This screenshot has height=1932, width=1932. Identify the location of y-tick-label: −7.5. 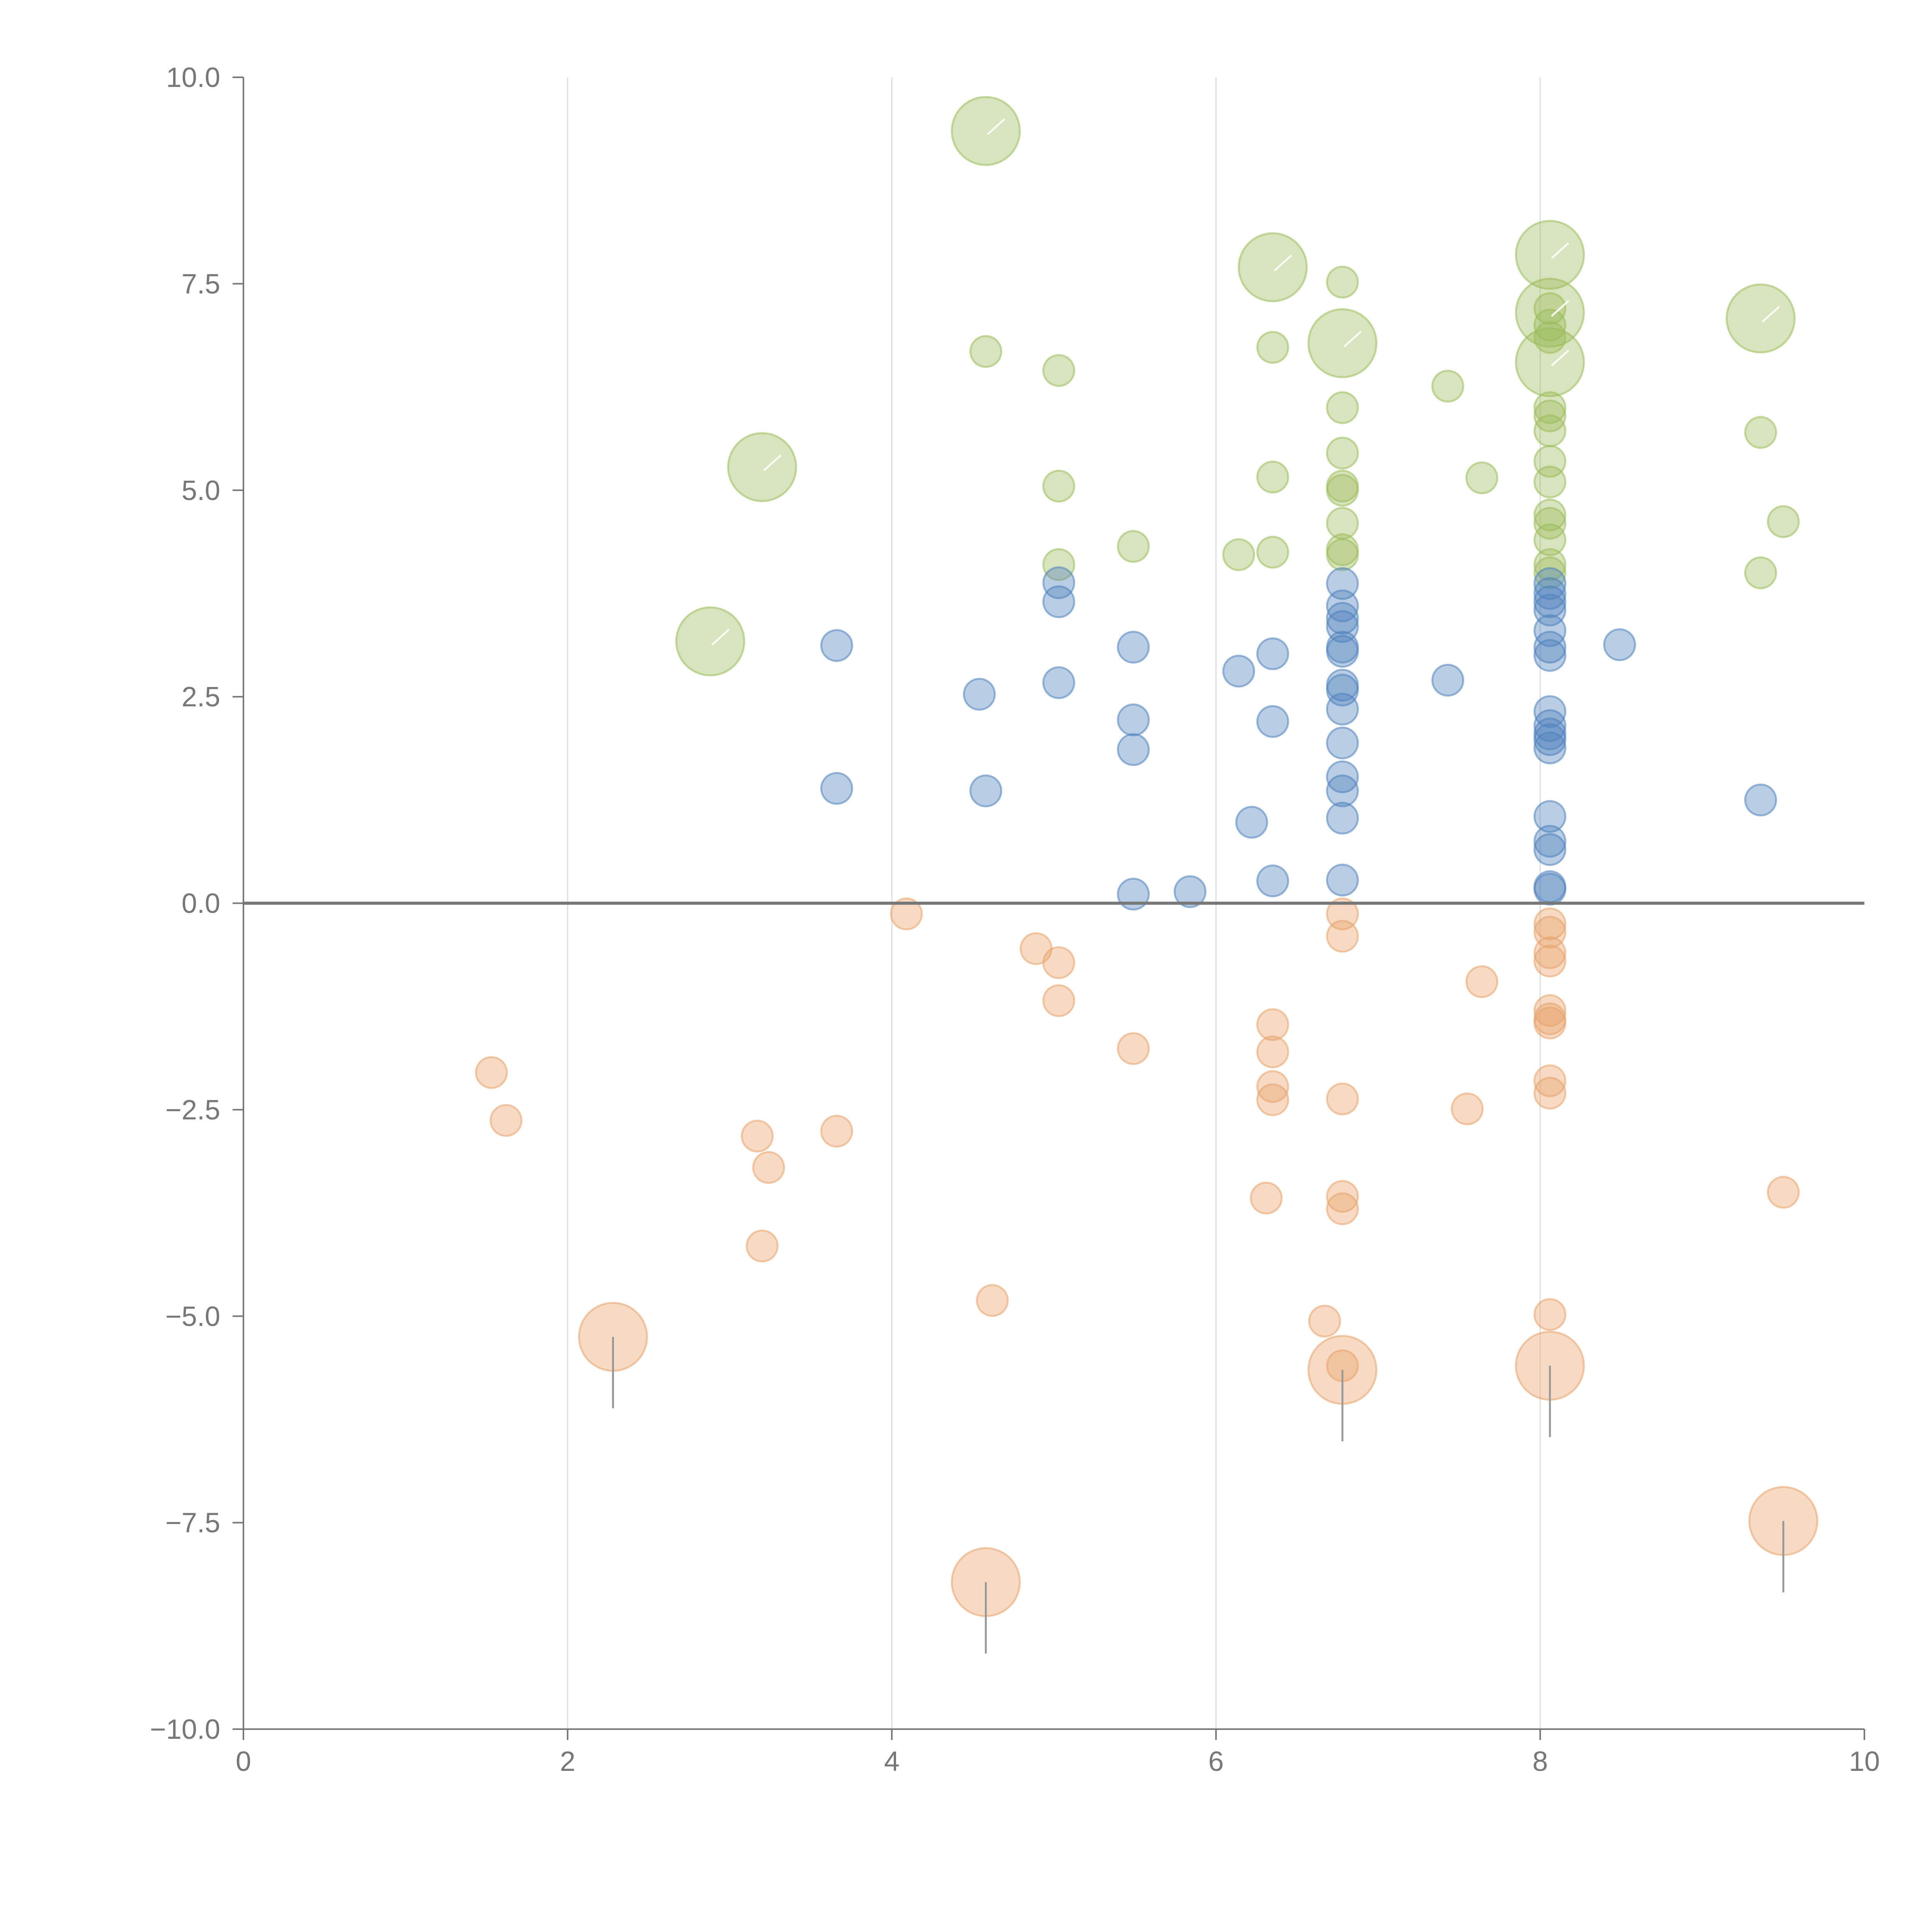
(192, 1524).